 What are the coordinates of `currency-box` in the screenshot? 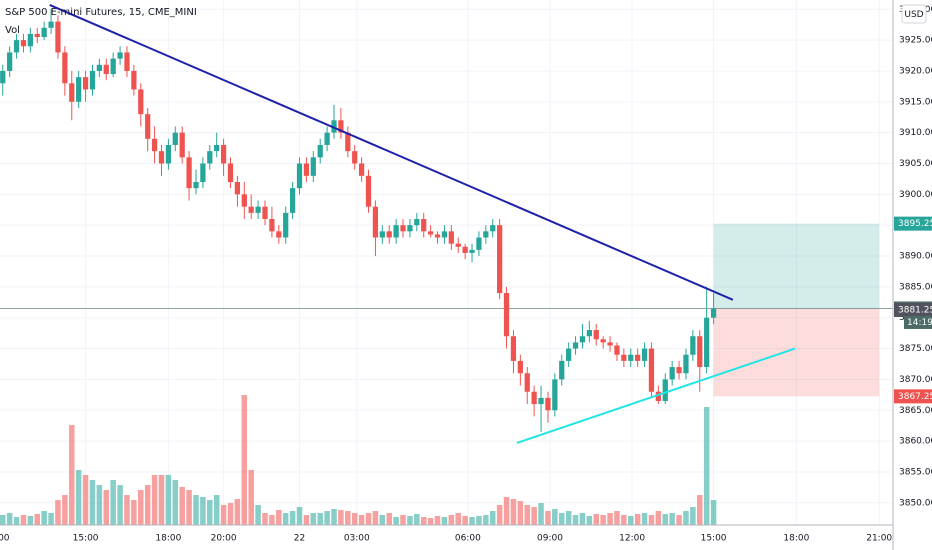 It's located at (914, 14).